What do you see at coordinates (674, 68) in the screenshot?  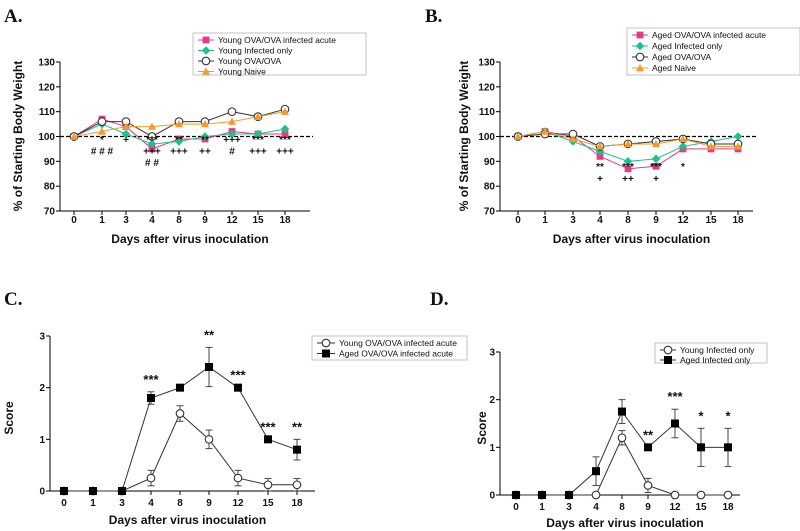 I see `legend-label: Aged Naive` at bounding box center [674, 68].